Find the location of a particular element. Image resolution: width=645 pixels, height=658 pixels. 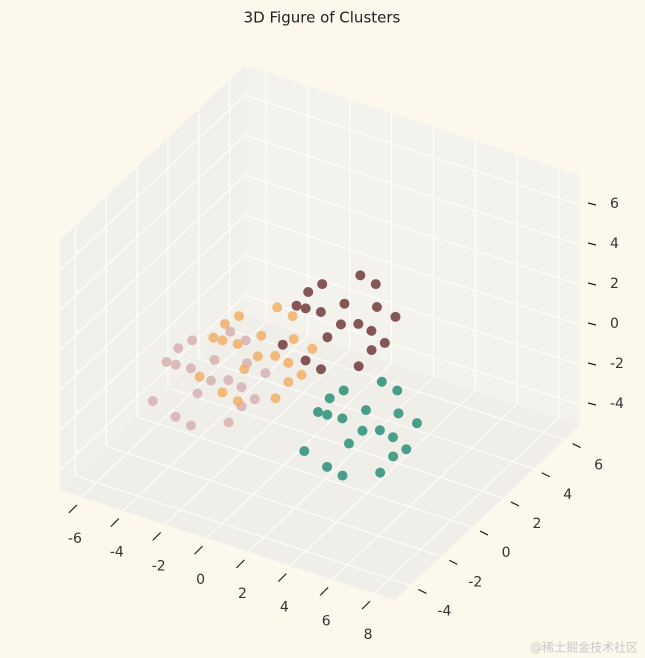

z-tick-label: 6 is located at coordinates (614, 204).